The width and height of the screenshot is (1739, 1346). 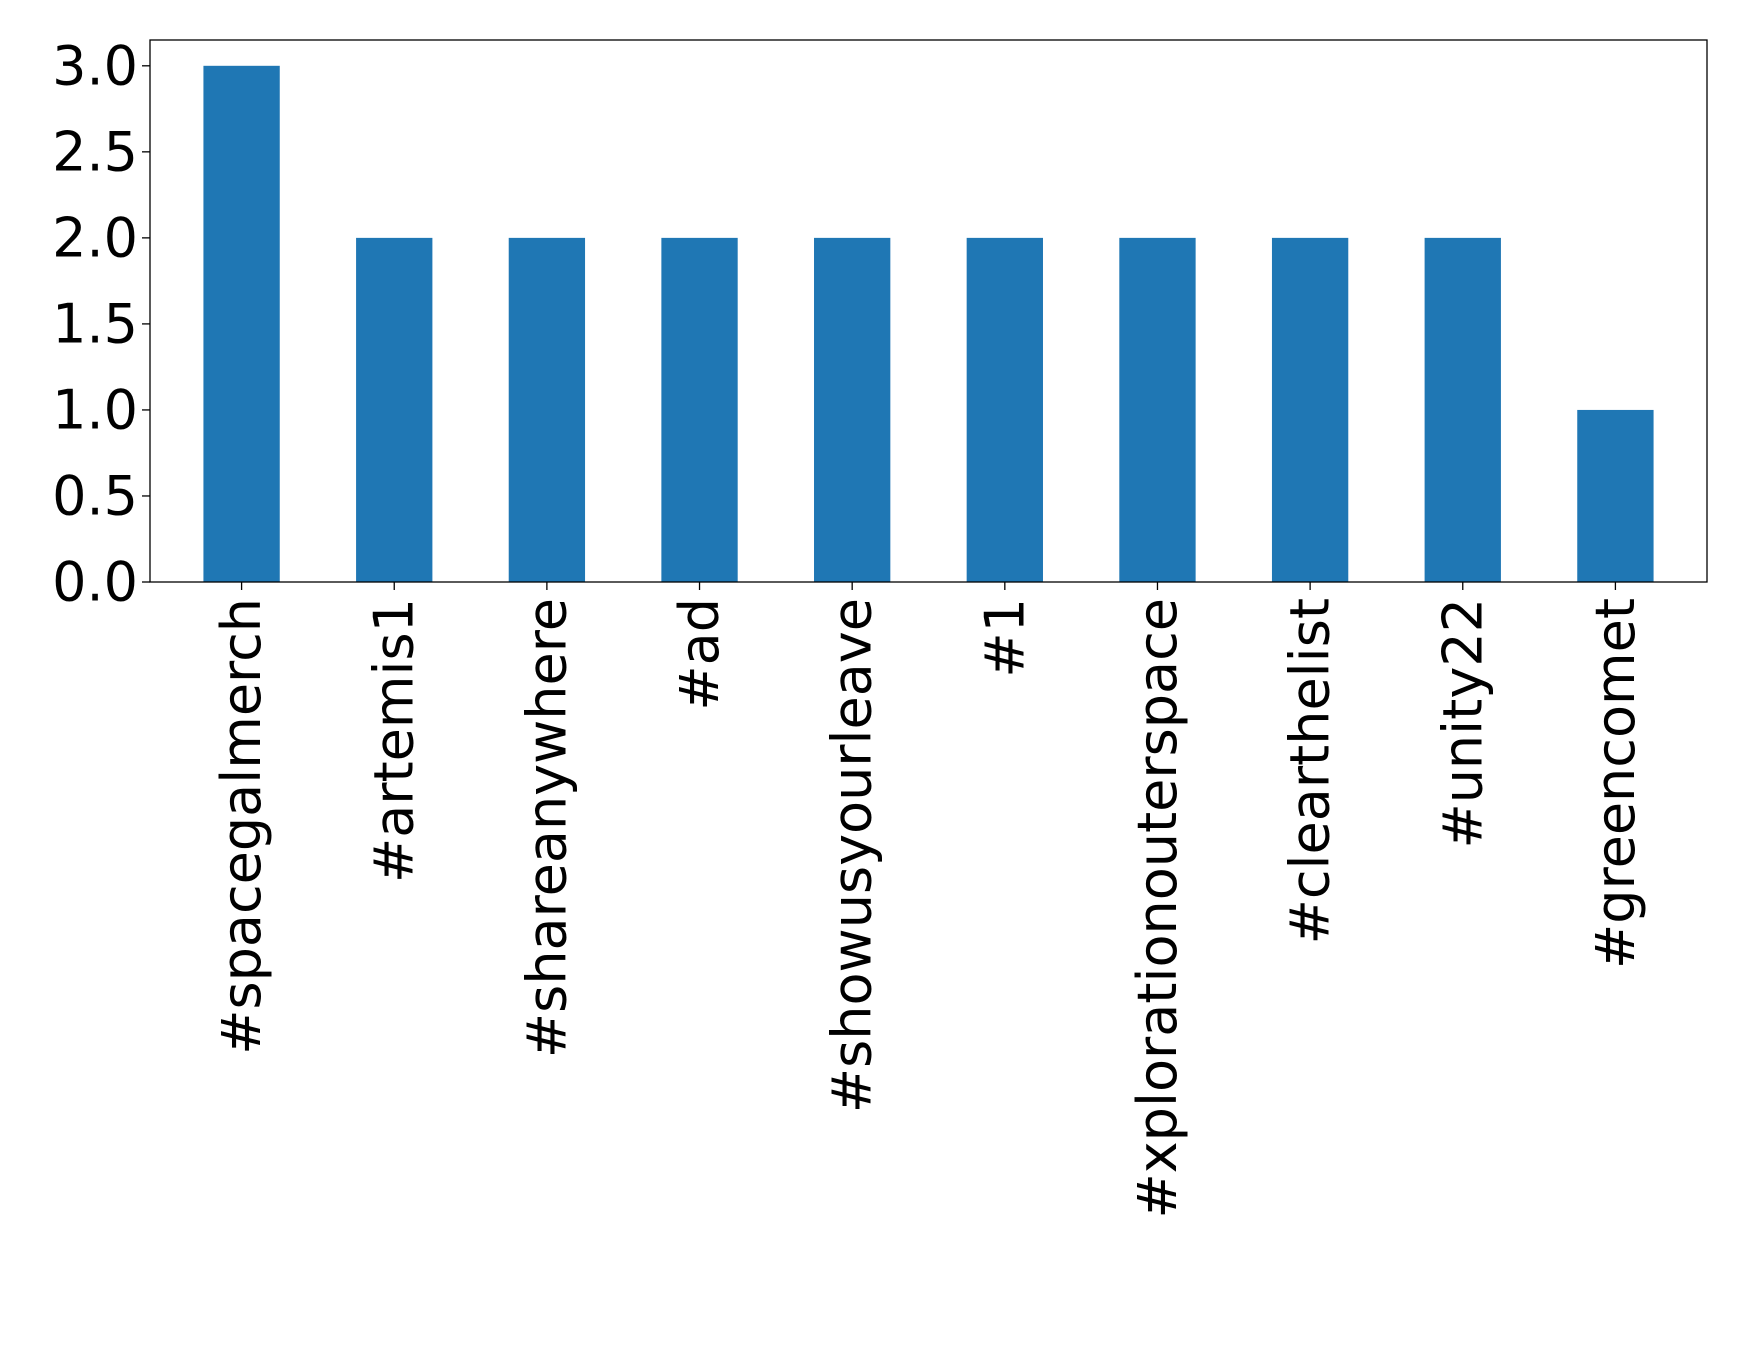 I want to click on x-tick-label: #shareanywhere, so click(x=546, y=828).